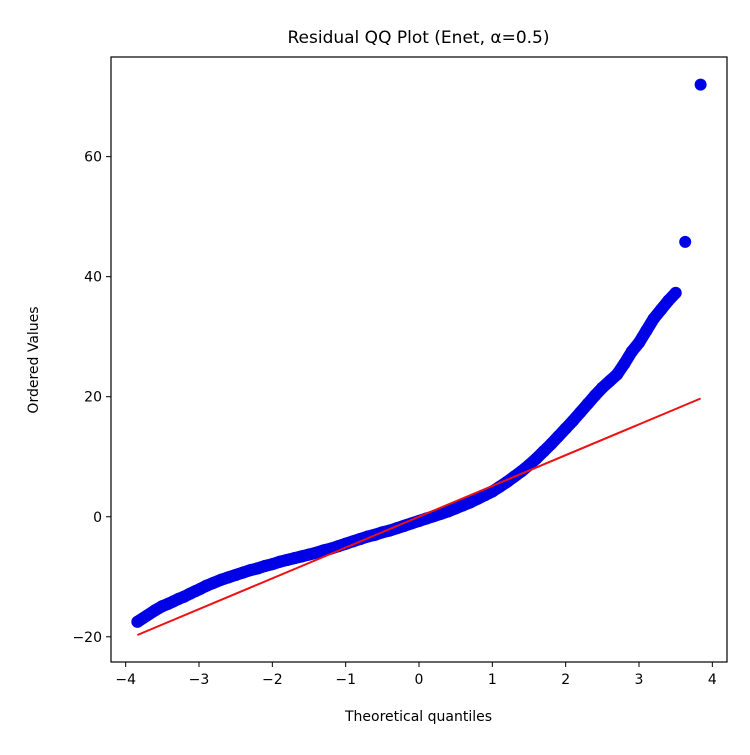  Describe the element at coordinates (93, 278) in the screenshot. I see `y-tick-label-3: 40` at that location.